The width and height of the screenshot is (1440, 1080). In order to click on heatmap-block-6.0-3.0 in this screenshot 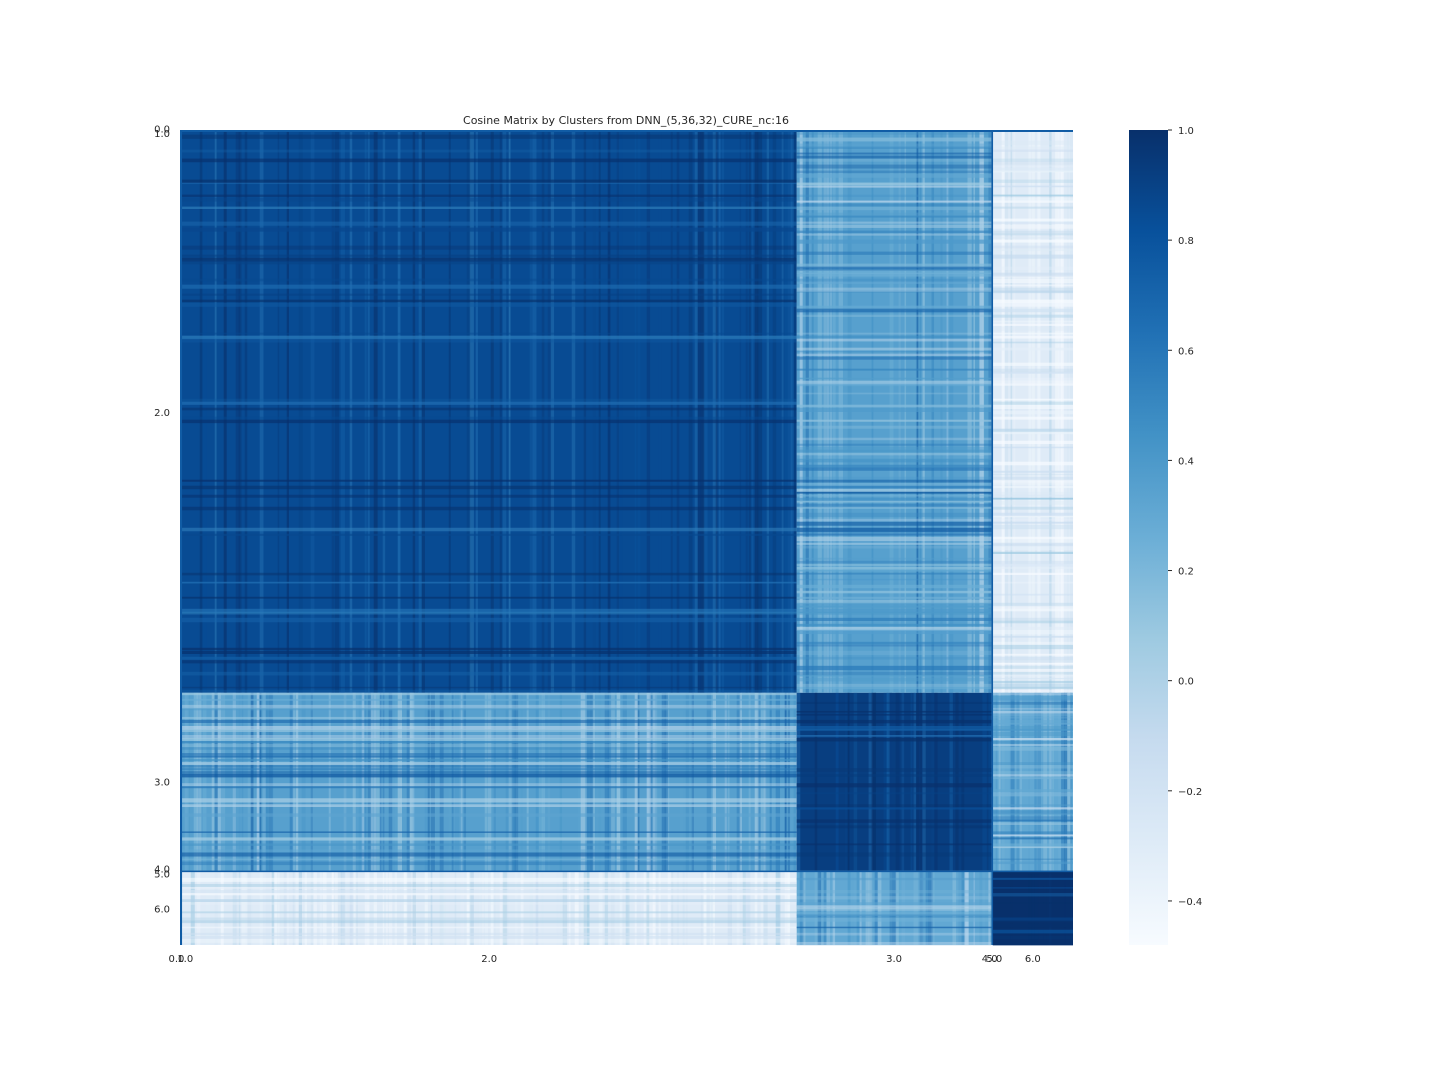, I will do `click(894, 908)`.